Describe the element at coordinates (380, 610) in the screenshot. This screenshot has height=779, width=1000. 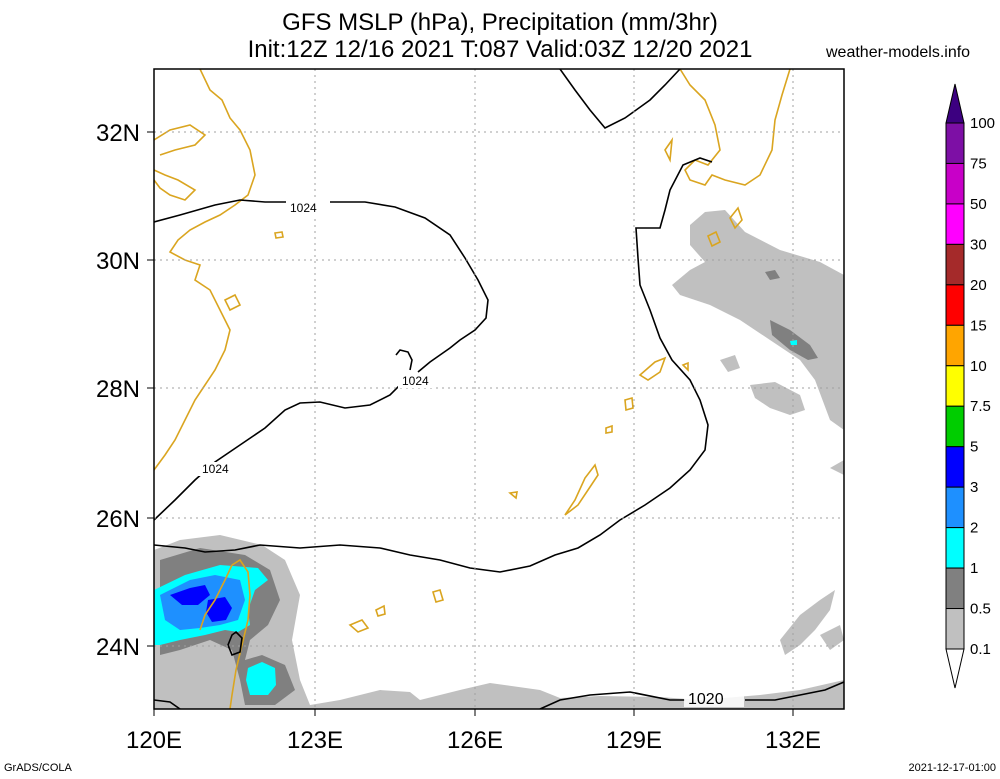
I see `coast-sakishima2` at that location.